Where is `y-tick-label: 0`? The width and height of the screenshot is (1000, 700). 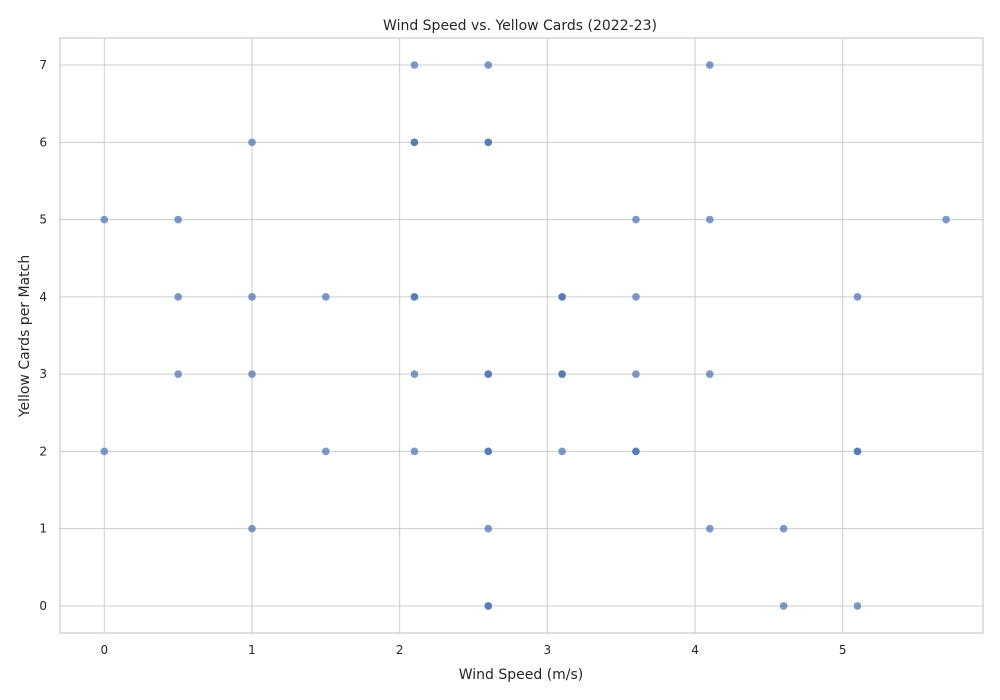
y-tick-label: 0 is located at coordinates (43, 606).